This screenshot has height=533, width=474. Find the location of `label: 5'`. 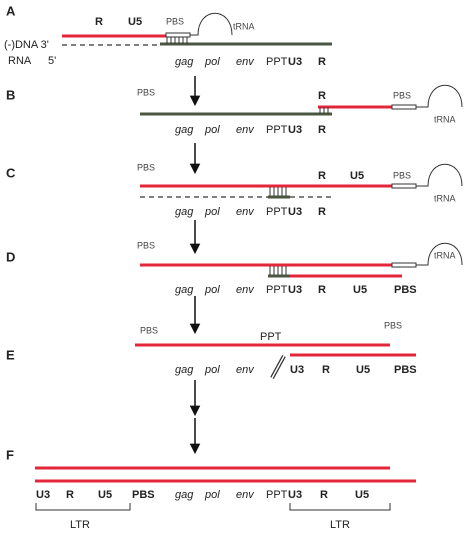

label: 5' is located at coordinates (52, 61).